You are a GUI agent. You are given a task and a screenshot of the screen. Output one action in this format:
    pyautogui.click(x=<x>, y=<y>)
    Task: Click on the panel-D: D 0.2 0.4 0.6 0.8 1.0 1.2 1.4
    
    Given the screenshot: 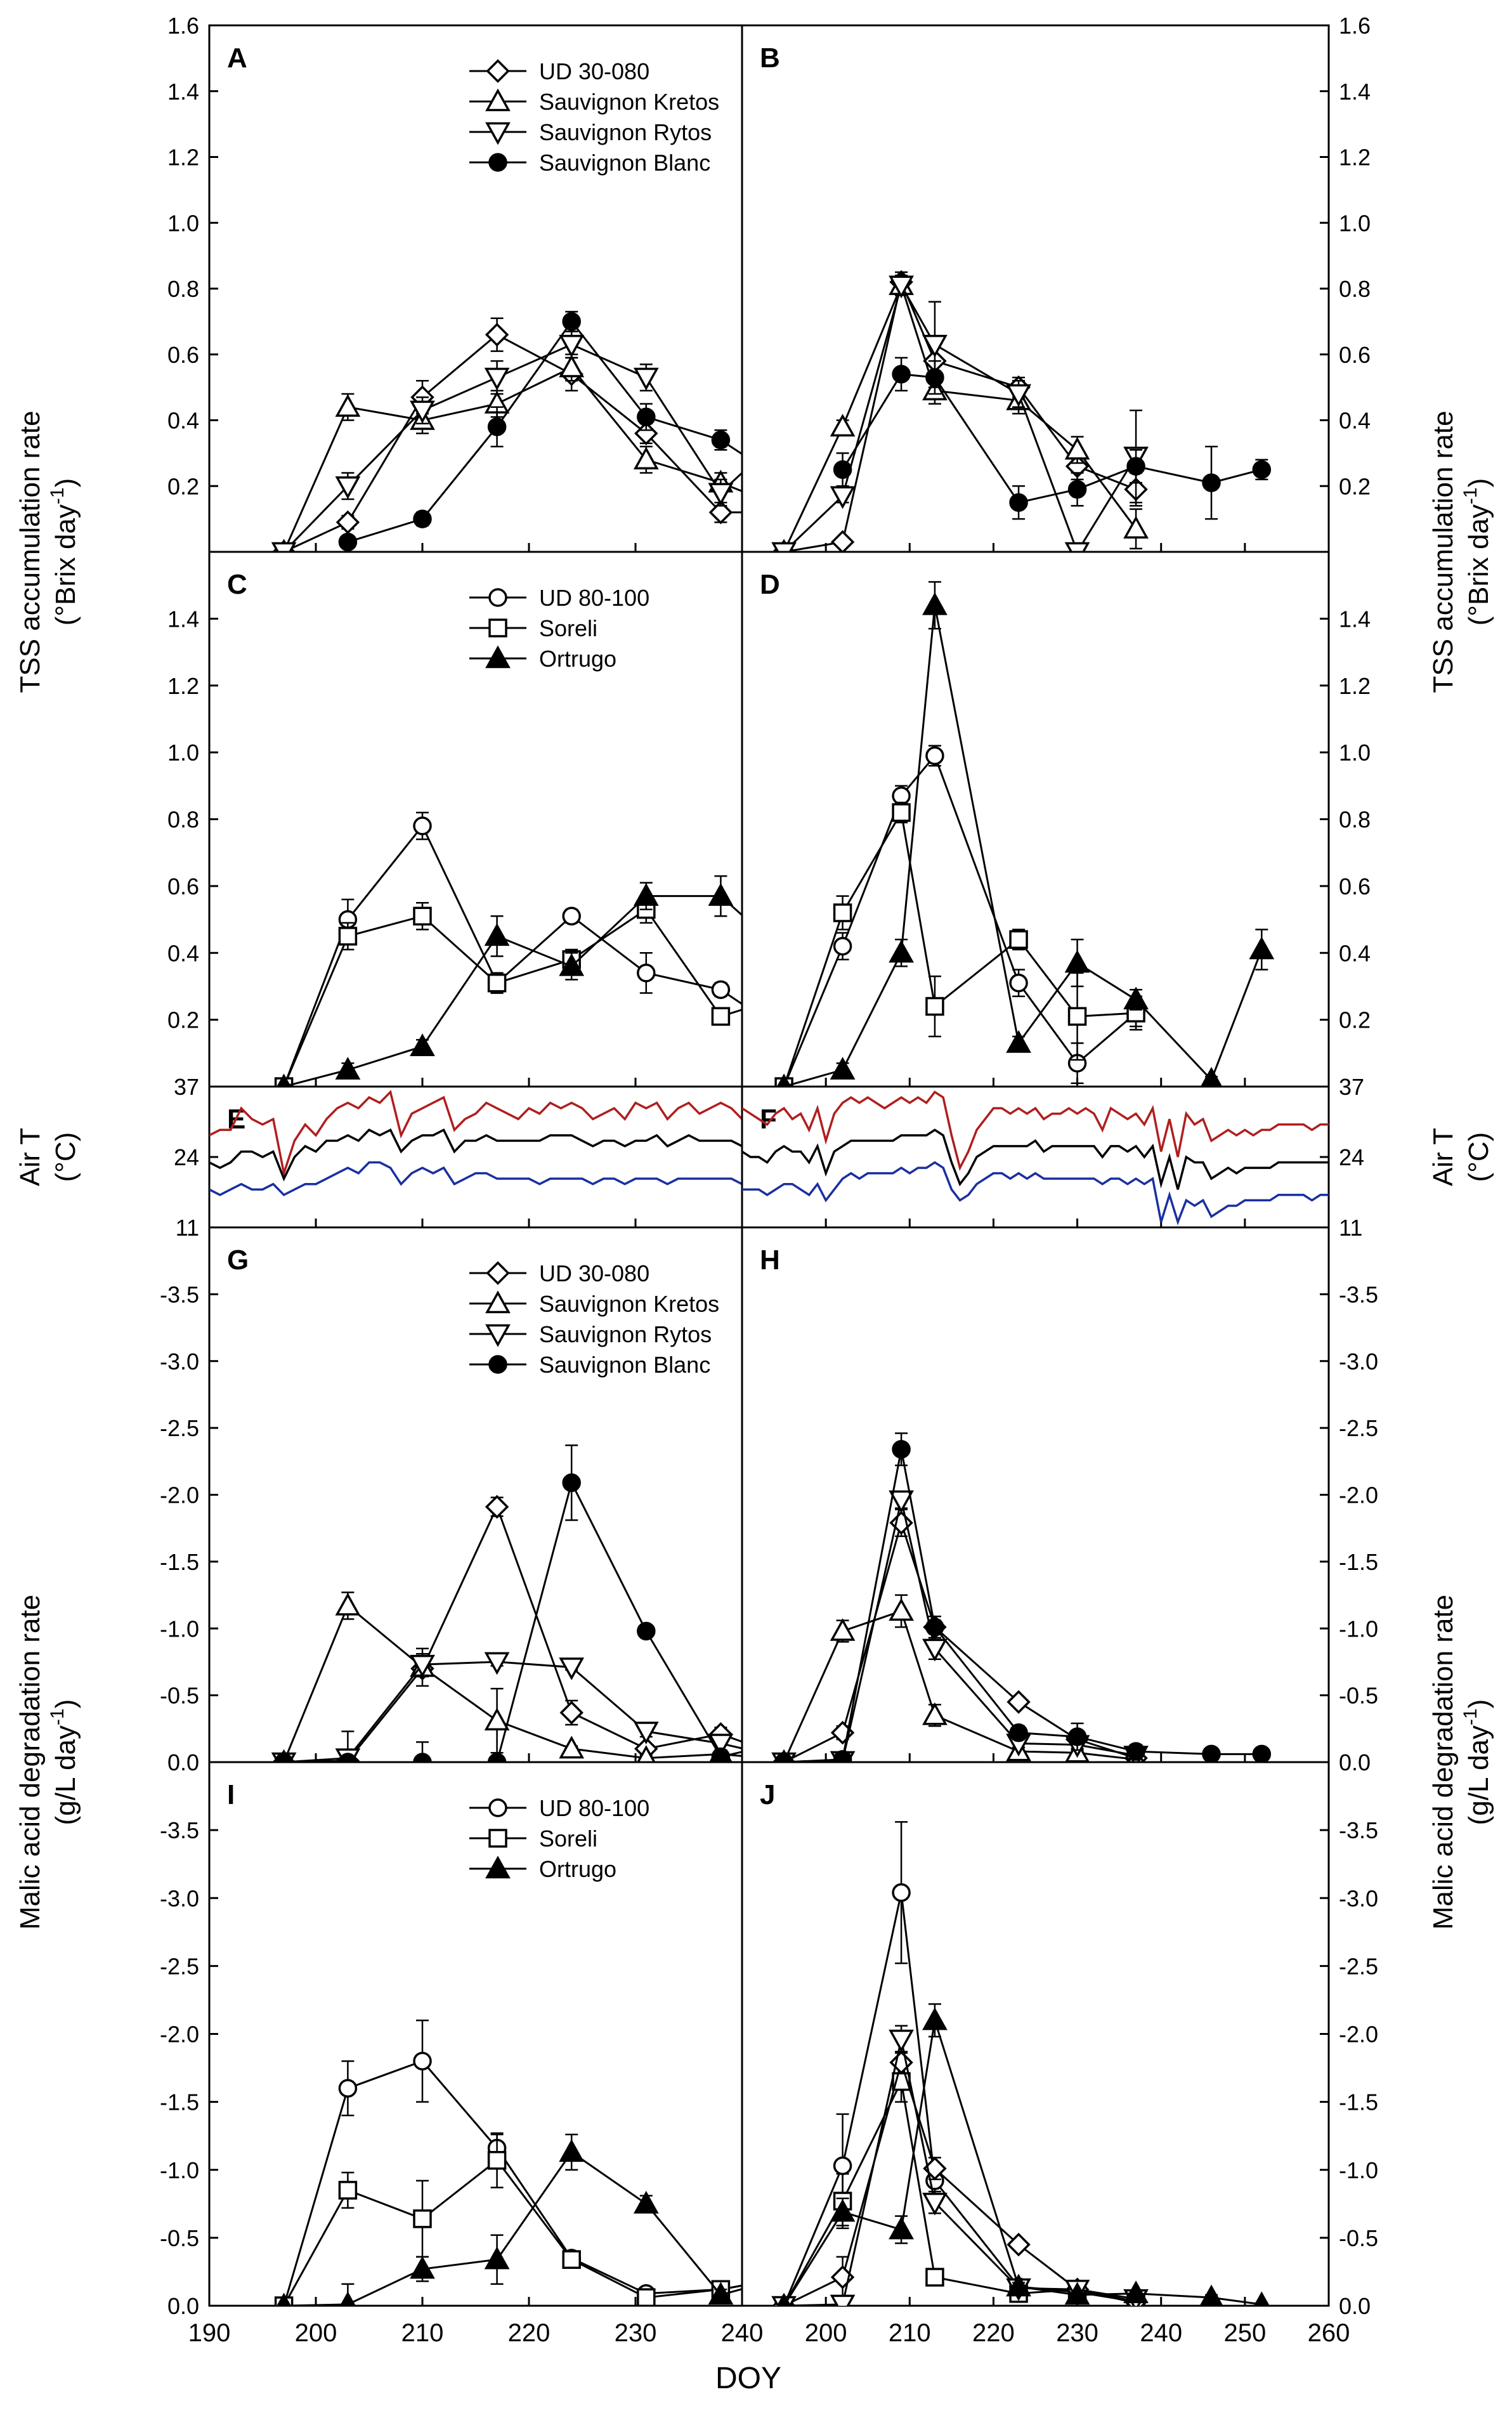 What is the action you would take?
    pyautogui.click(x=1056, y=819)
    